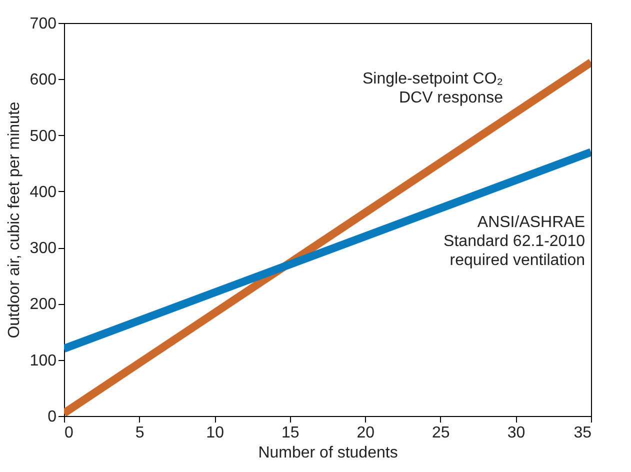  I want to click on x-tick-label: 0, so click(69, 433).